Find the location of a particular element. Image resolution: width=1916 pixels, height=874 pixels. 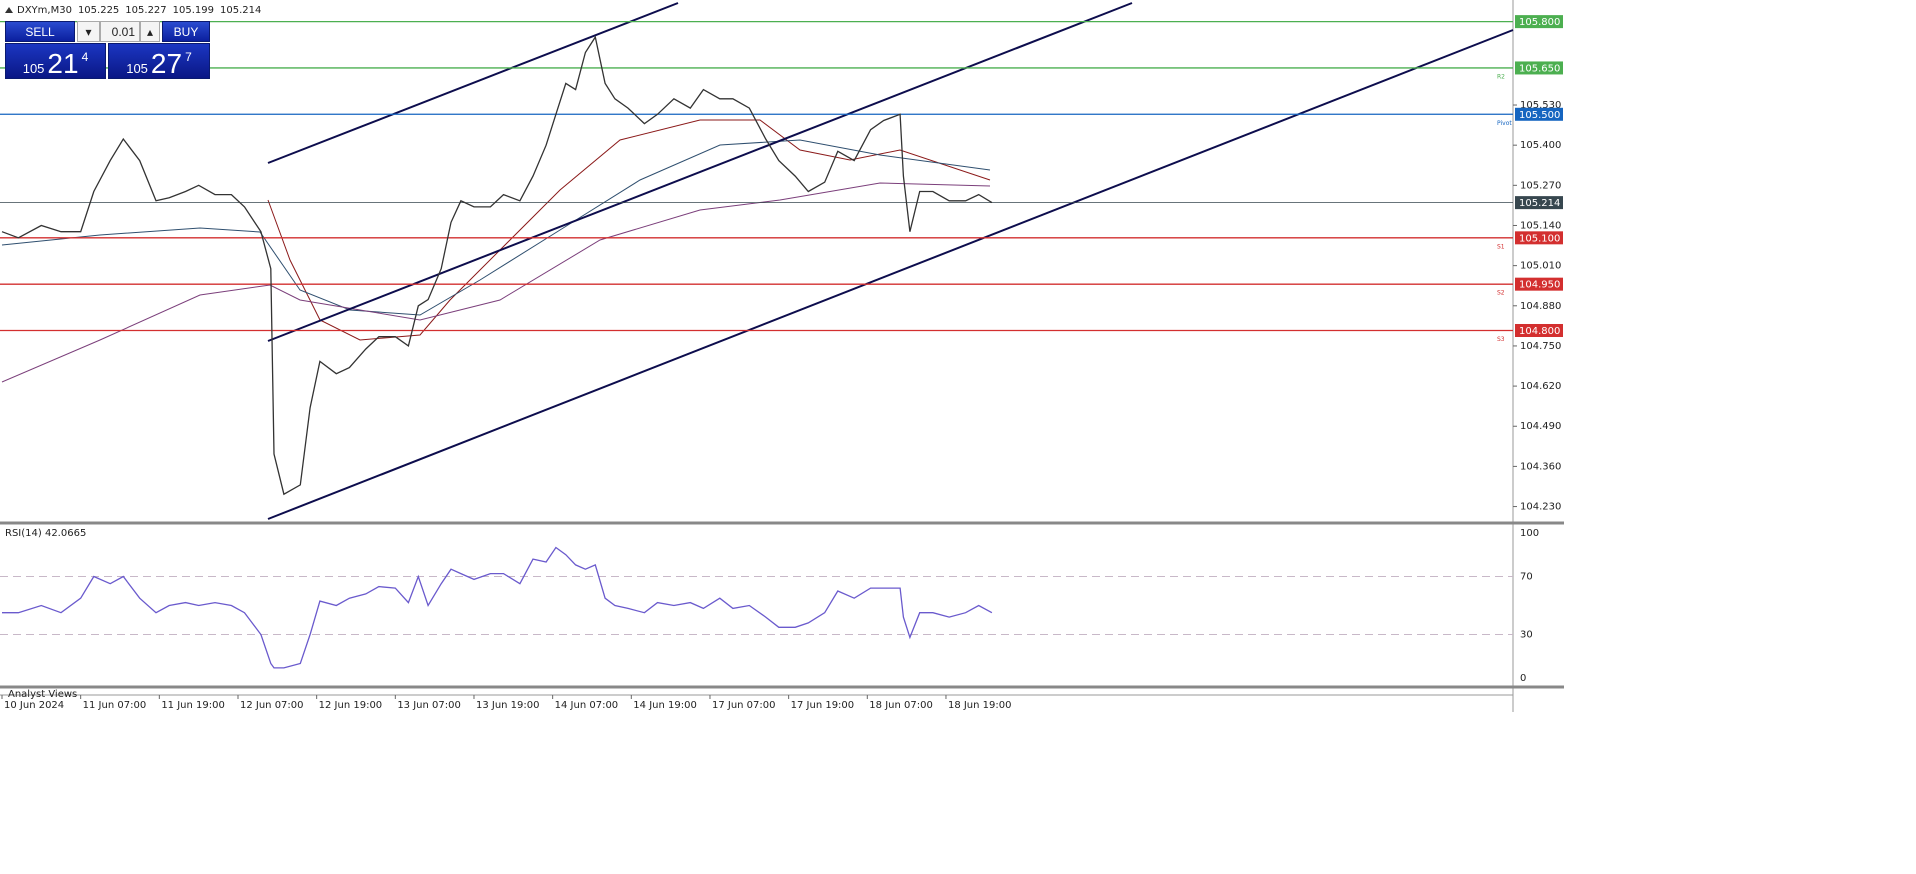

level-label: 104.950 is located at coordinates (1539, 285).